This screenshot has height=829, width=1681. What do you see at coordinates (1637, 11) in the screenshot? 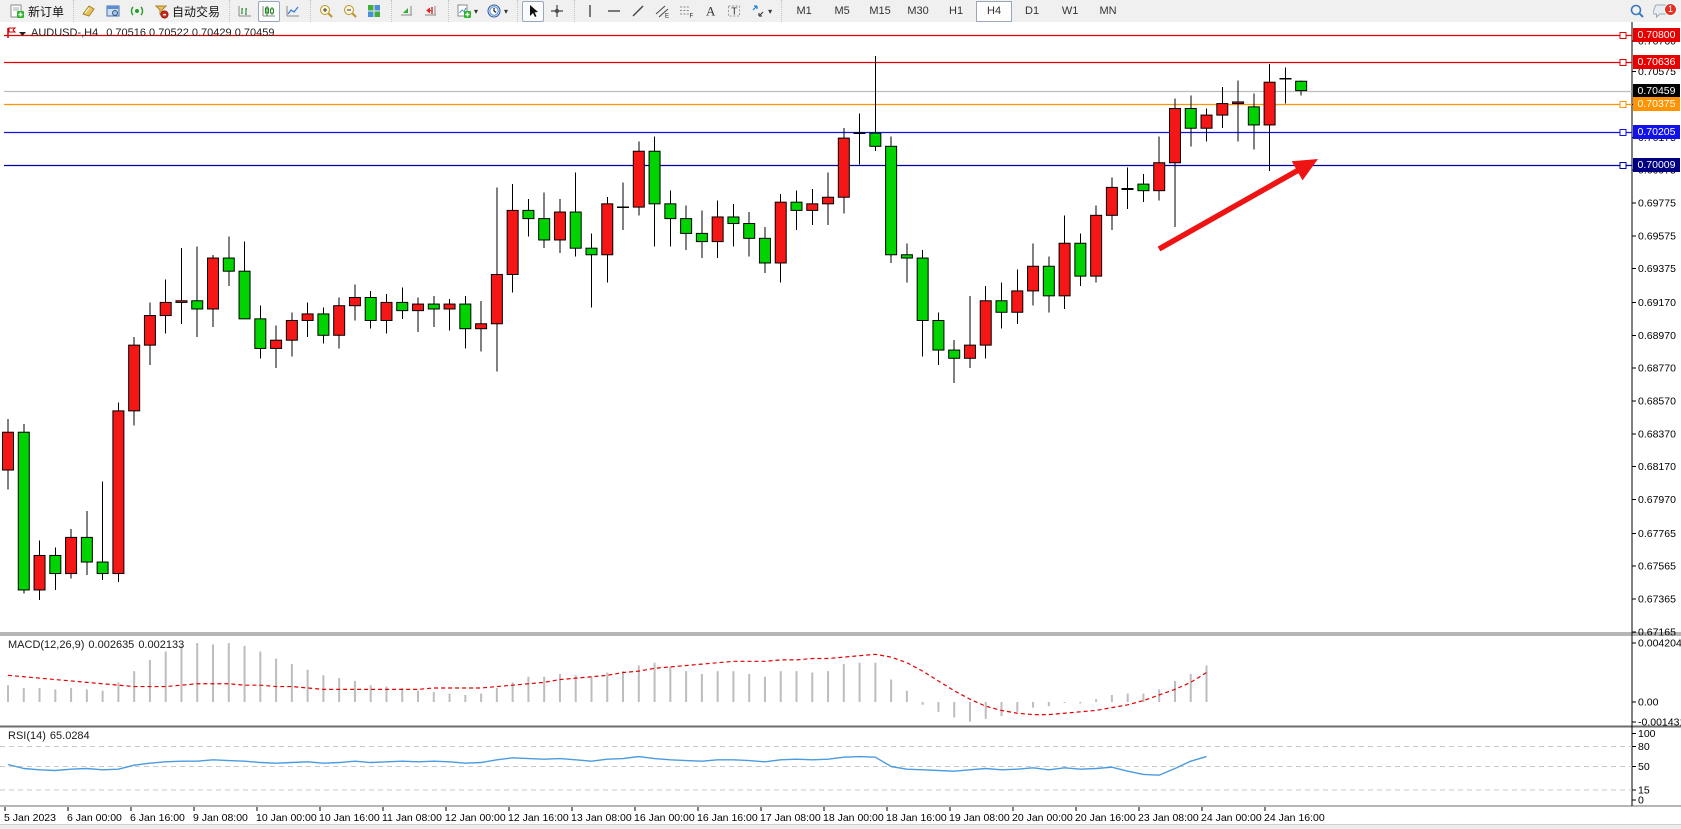
I see `search-button` at bounding box center [1637, 11].